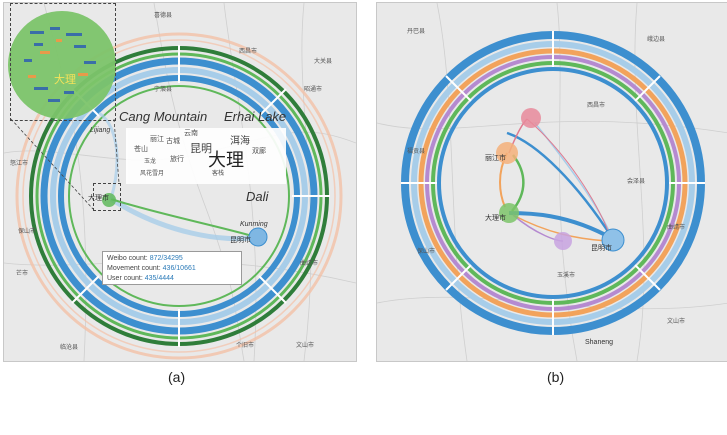 The height and width of the screenshot is (435, 727). What do you see at coordinates (206, 156) in the screenshot?
I see `word-cloud: 大理 昆明 丽江 洱海 苍山 古城 旅行 云南 玉龙 双廊 客栈 风花雪月` at bounding box center [206, 156].